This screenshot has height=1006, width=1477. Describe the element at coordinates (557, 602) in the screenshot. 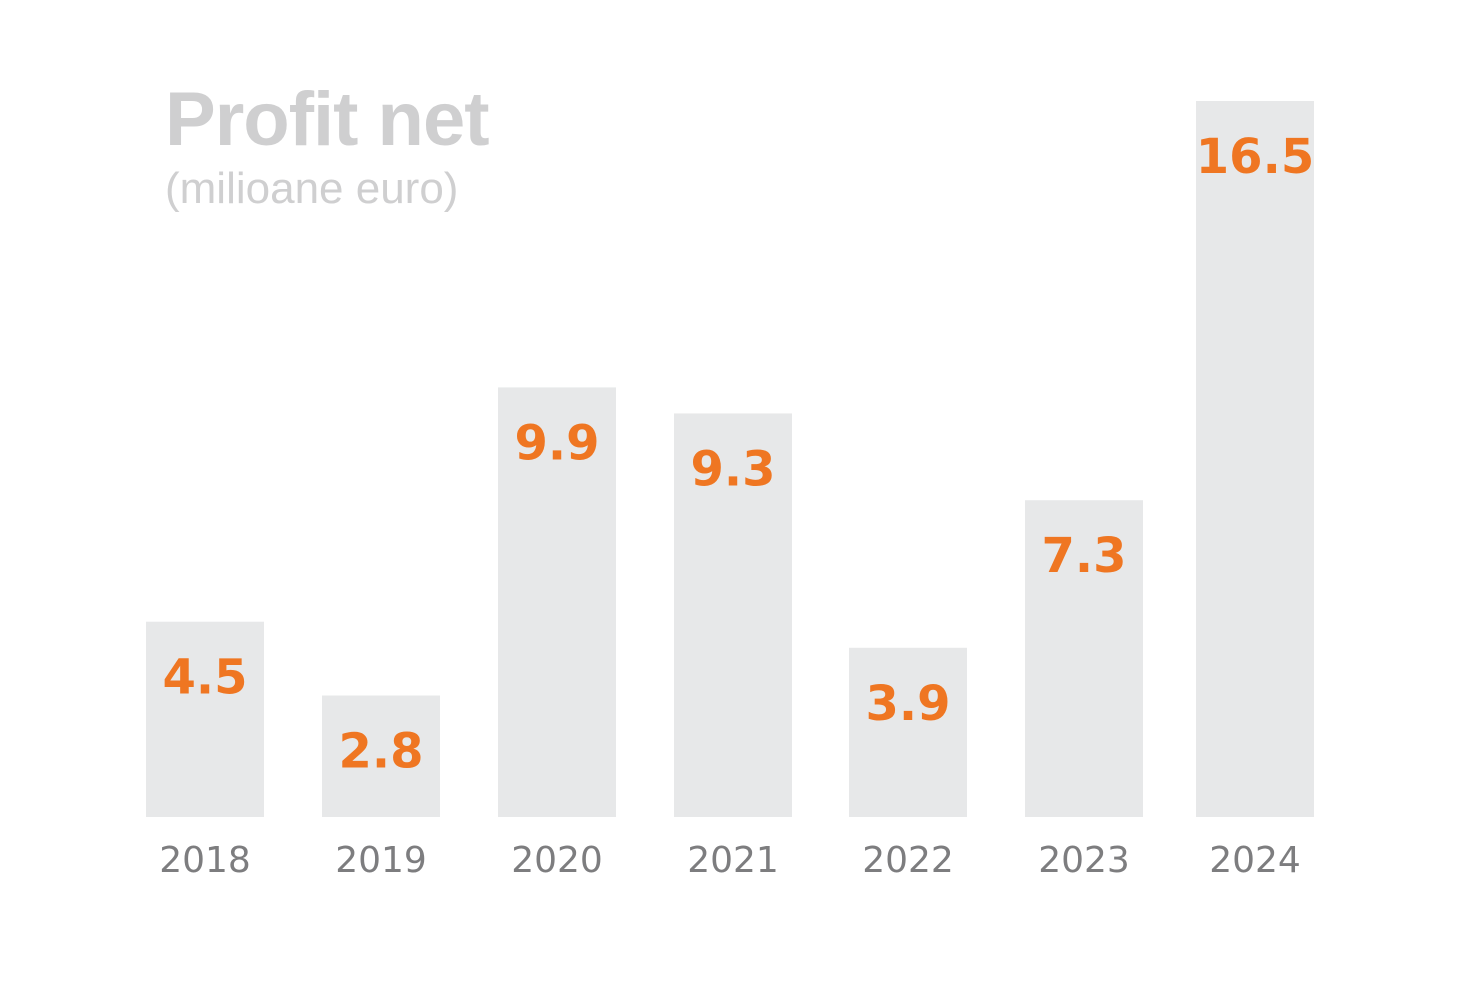

I see `bar-2020` at that location.